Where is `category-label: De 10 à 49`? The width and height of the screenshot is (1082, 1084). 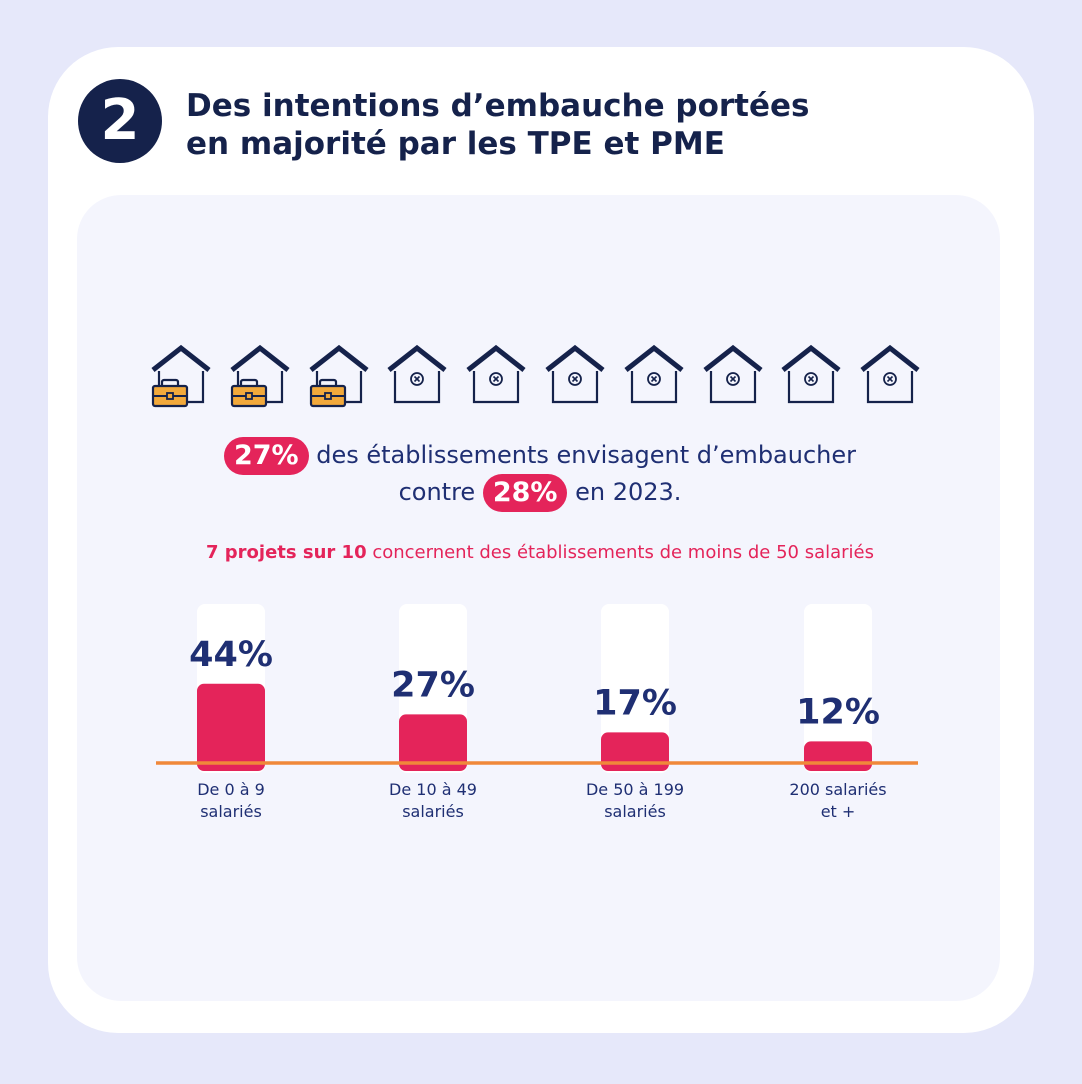
category-label: De 10 à 49 is located at coordinates (433, 789).